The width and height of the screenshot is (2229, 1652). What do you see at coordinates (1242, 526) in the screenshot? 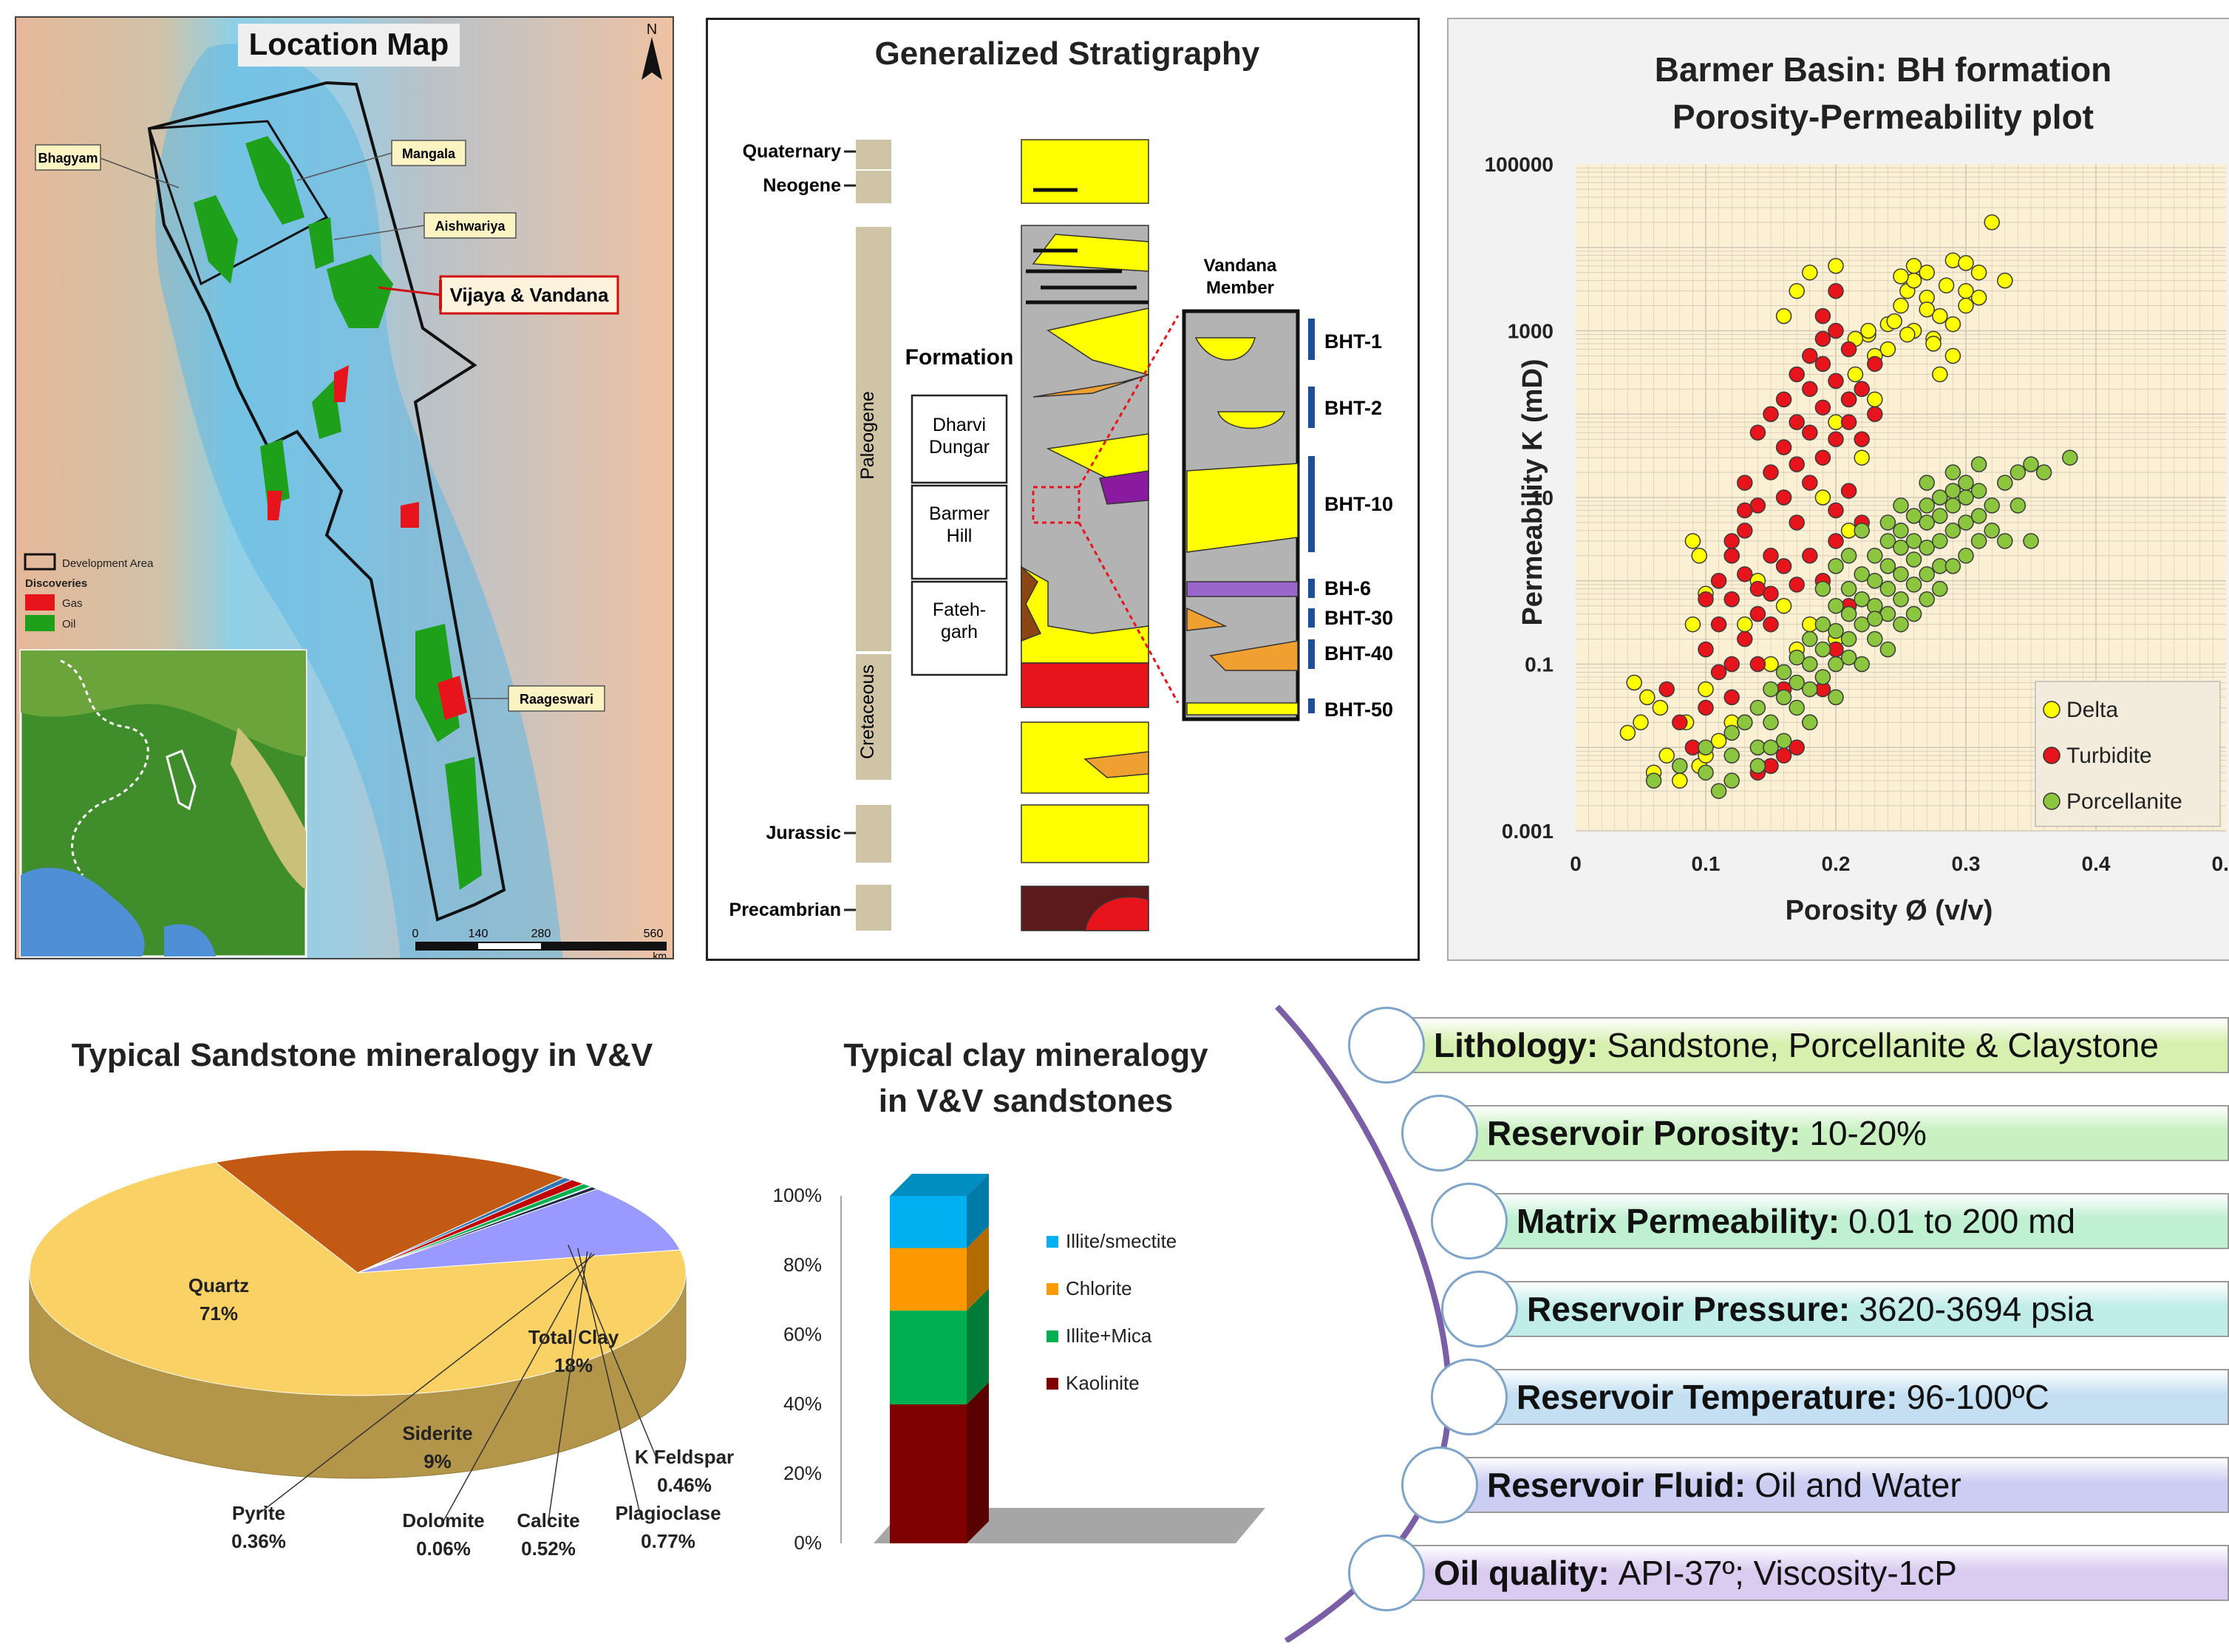
I see `member-bodies` at bounding box center [1242, 526].